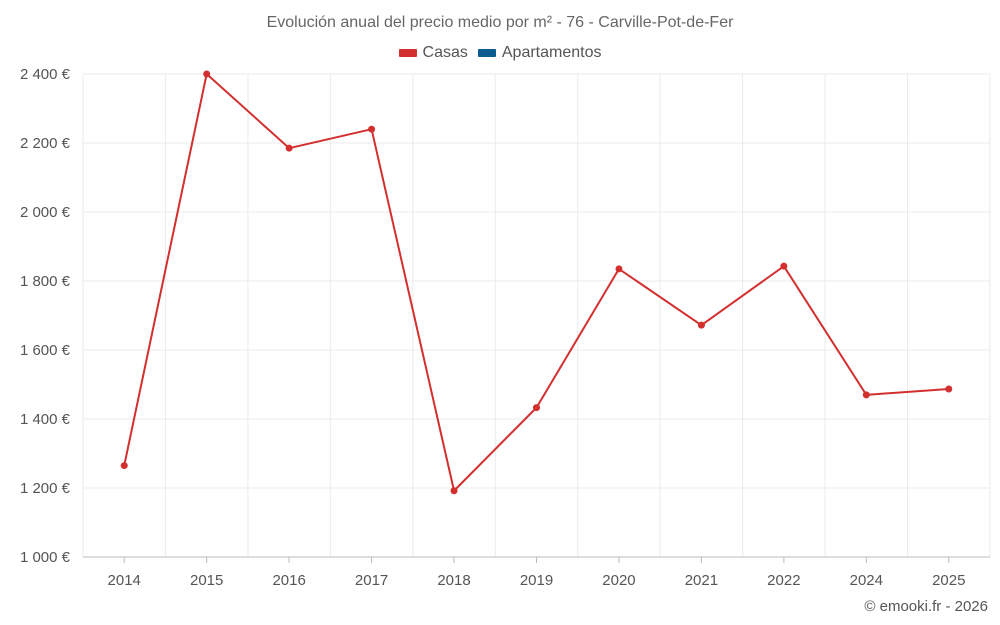 This screenshot has height=625, width=1000. Describe the element at coordinates (453, 580) in the screenshot. I see `x-tick-label: 2018` at that location.